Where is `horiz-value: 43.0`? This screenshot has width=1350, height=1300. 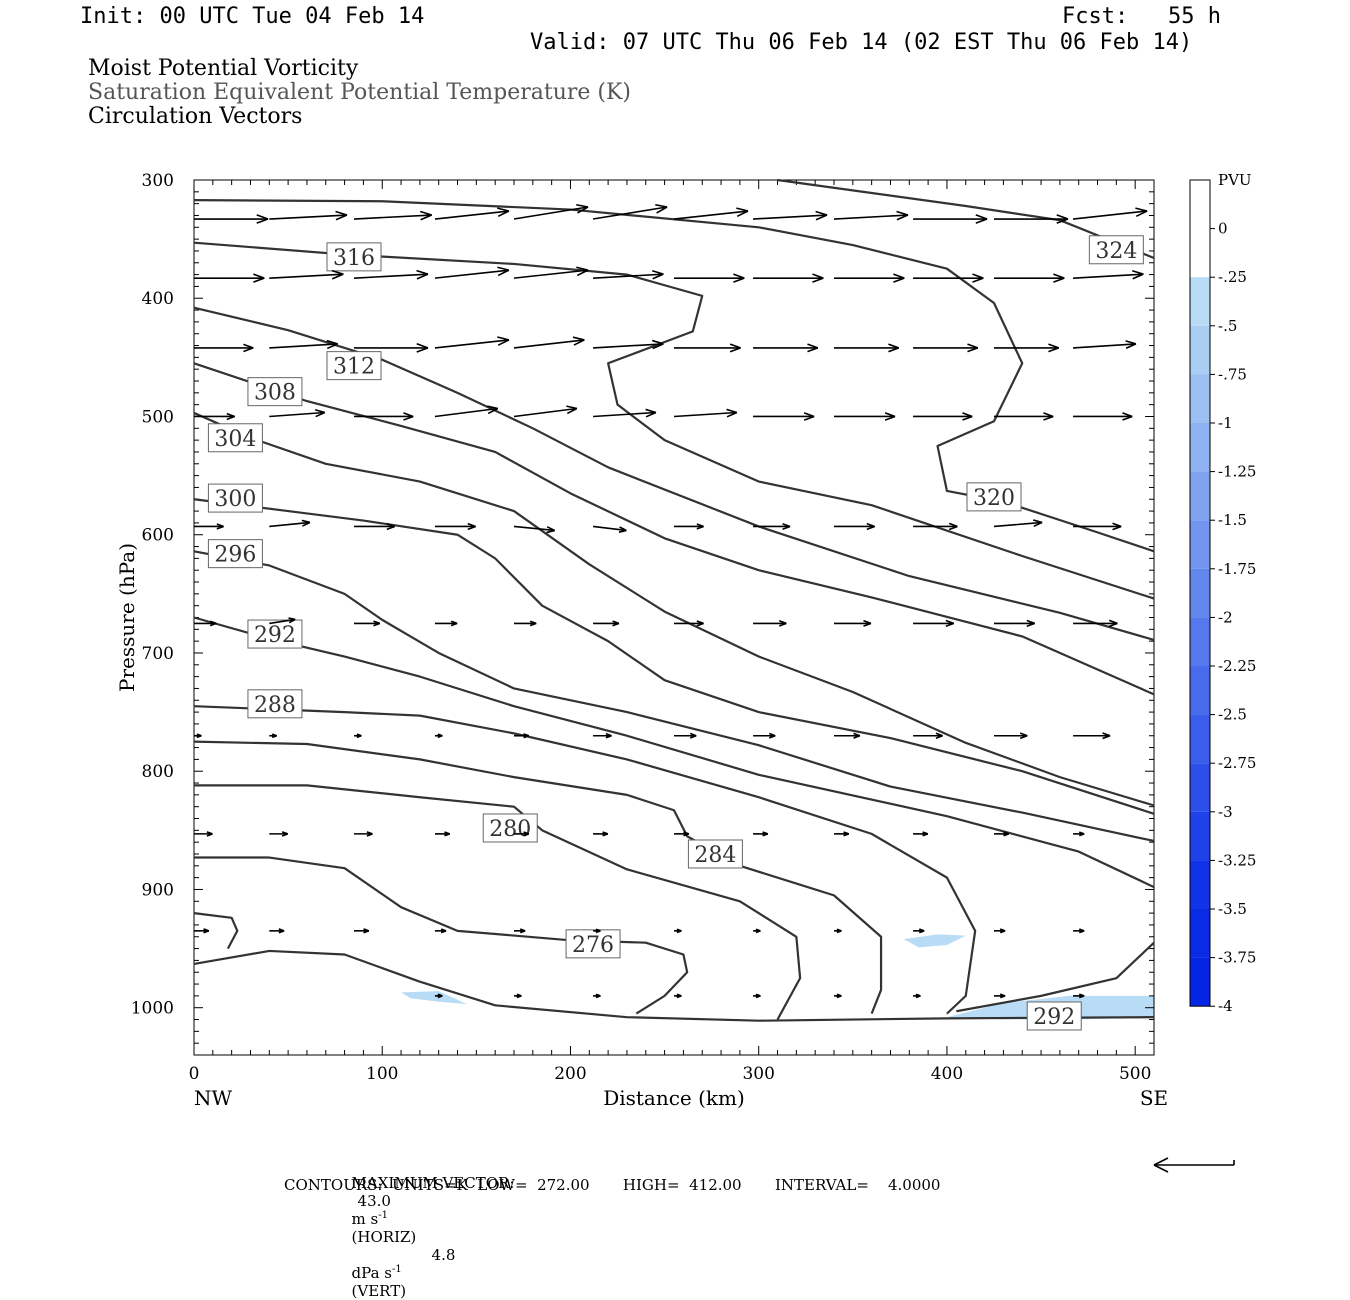 horiz-value: 43.0 is located at coordinates (374, 1201).